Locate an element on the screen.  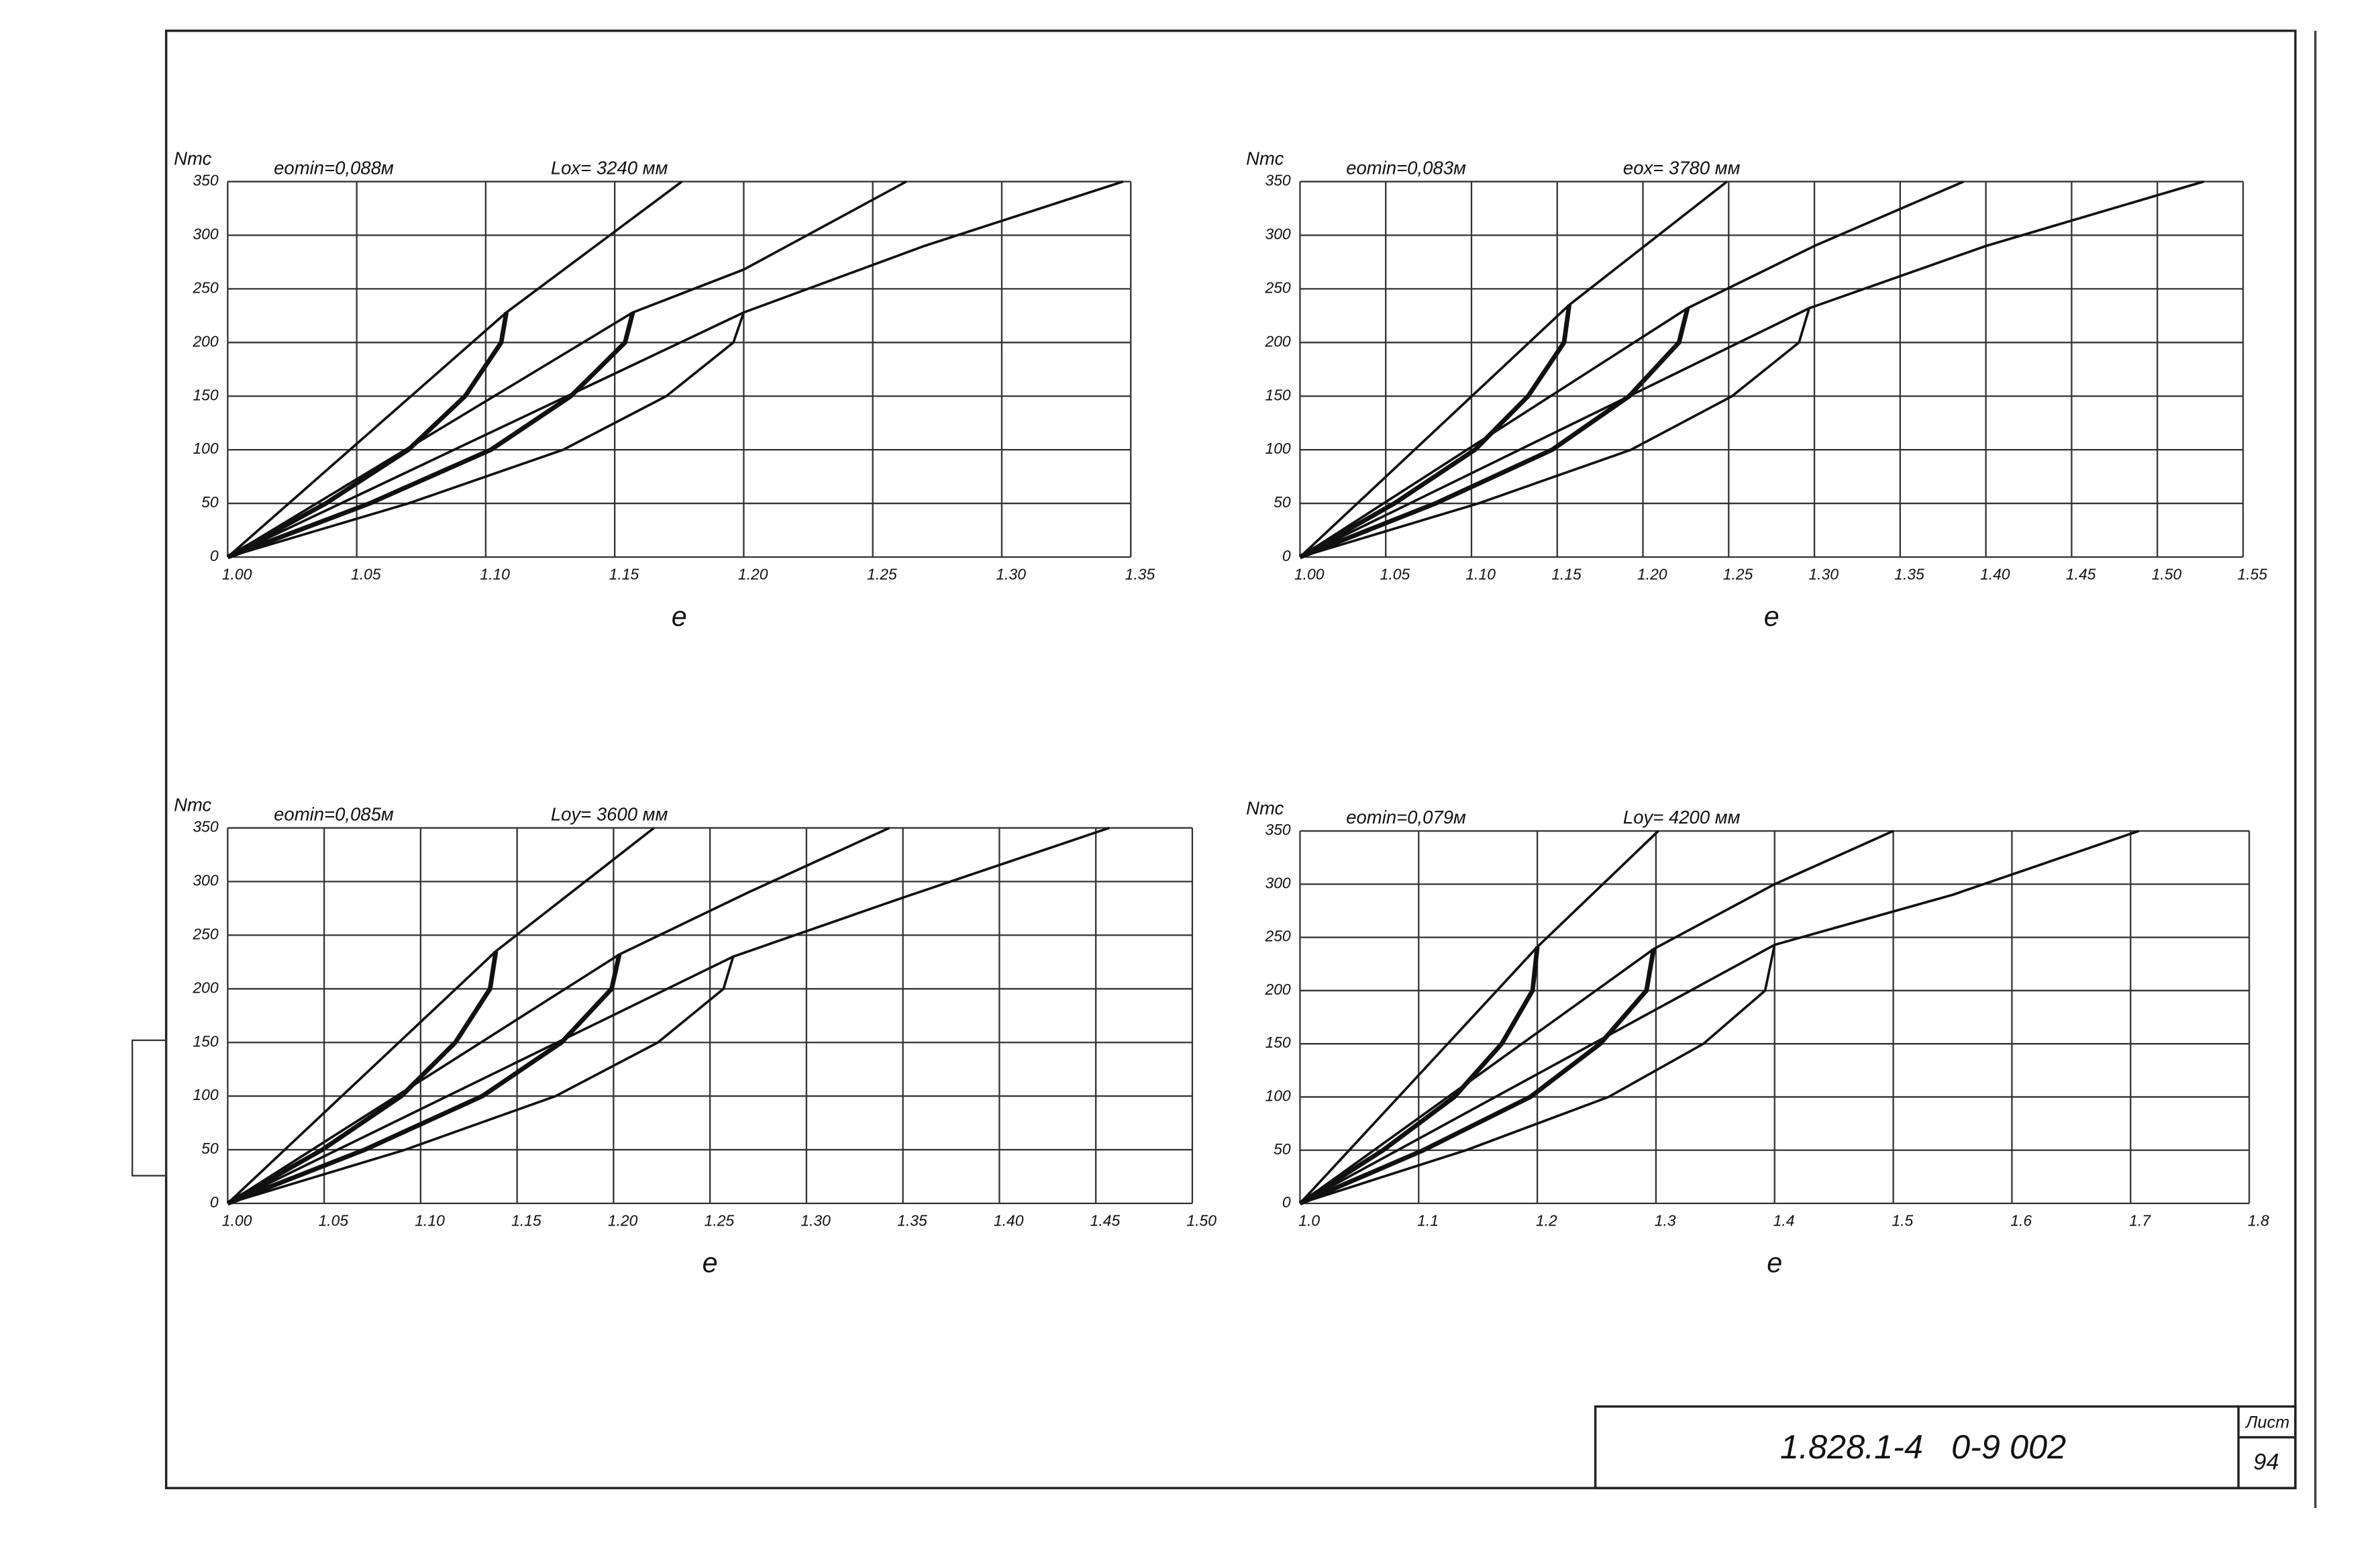
chart-title: eomin=0,088м is located at coordinates (334, 167).